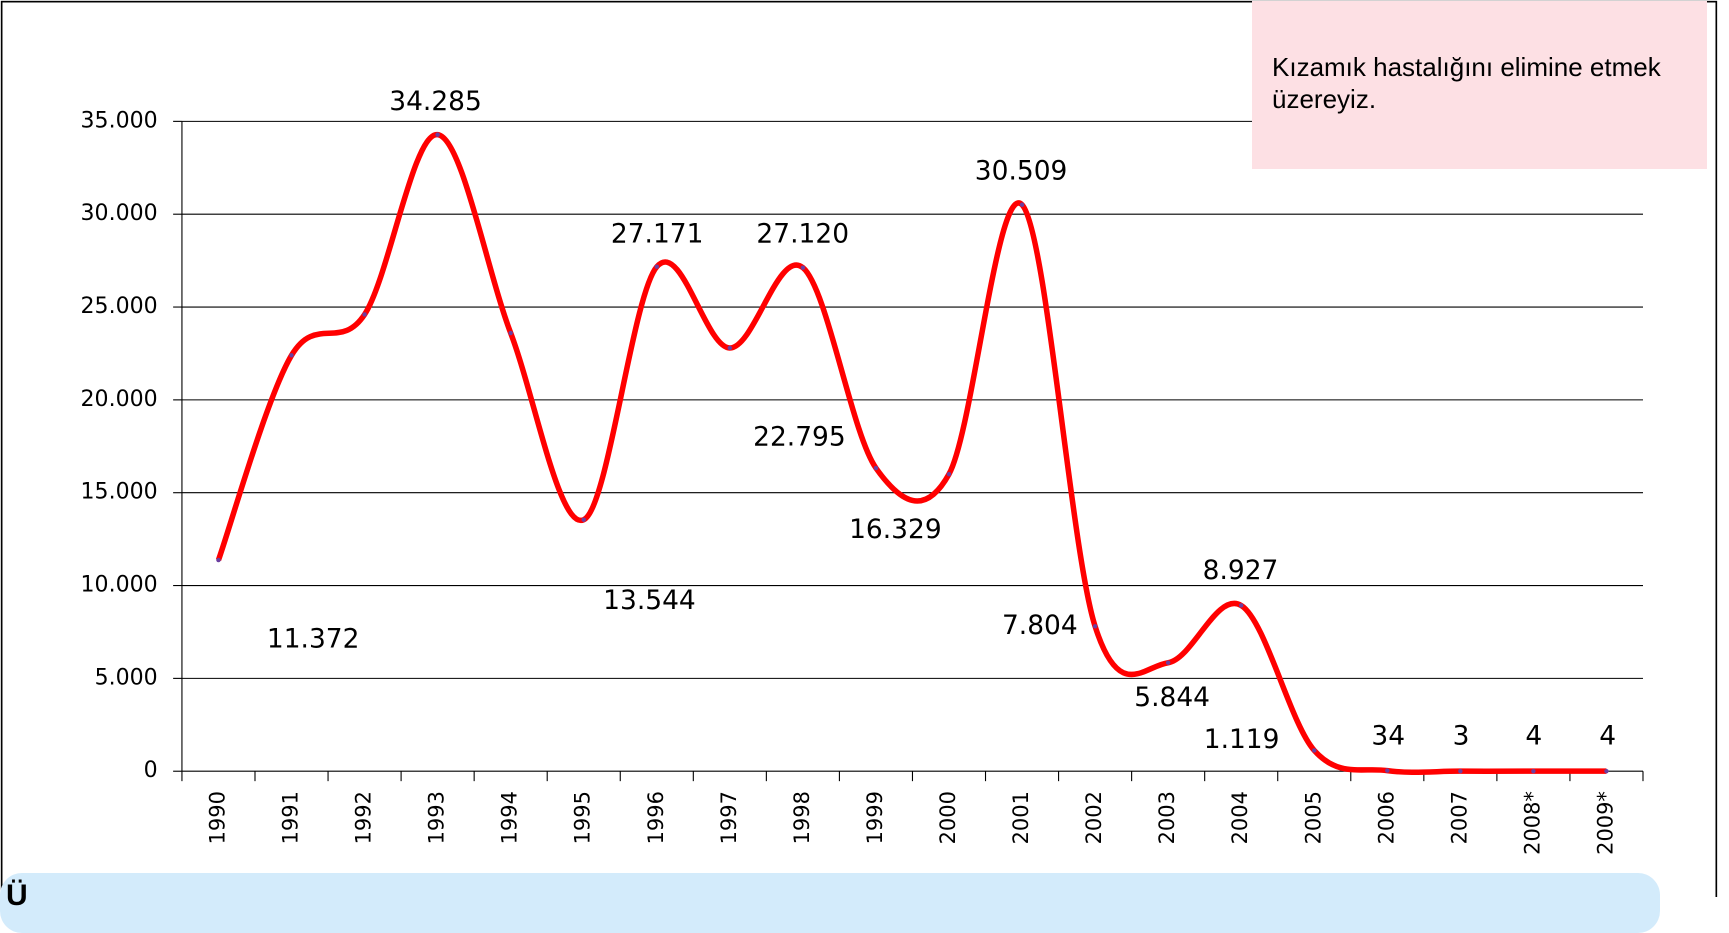  Describe the element at coordinates (217, 817) in the screenshot. I see `x-tick-label: 1990` at that location.